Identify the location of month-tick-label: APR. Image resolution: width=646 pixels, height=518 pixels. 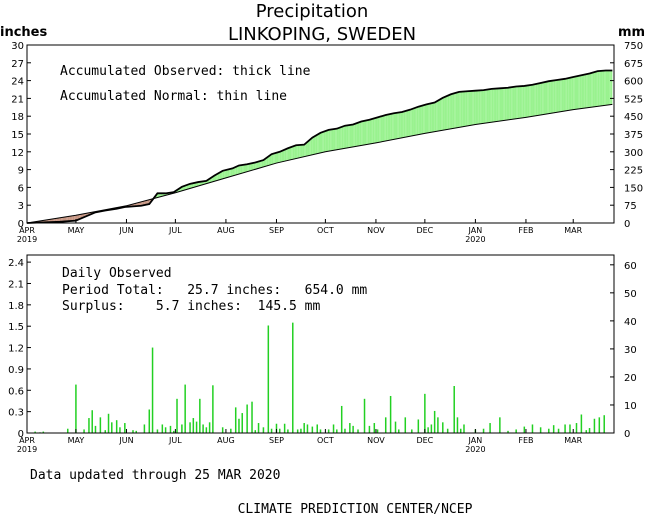
(27, 230).